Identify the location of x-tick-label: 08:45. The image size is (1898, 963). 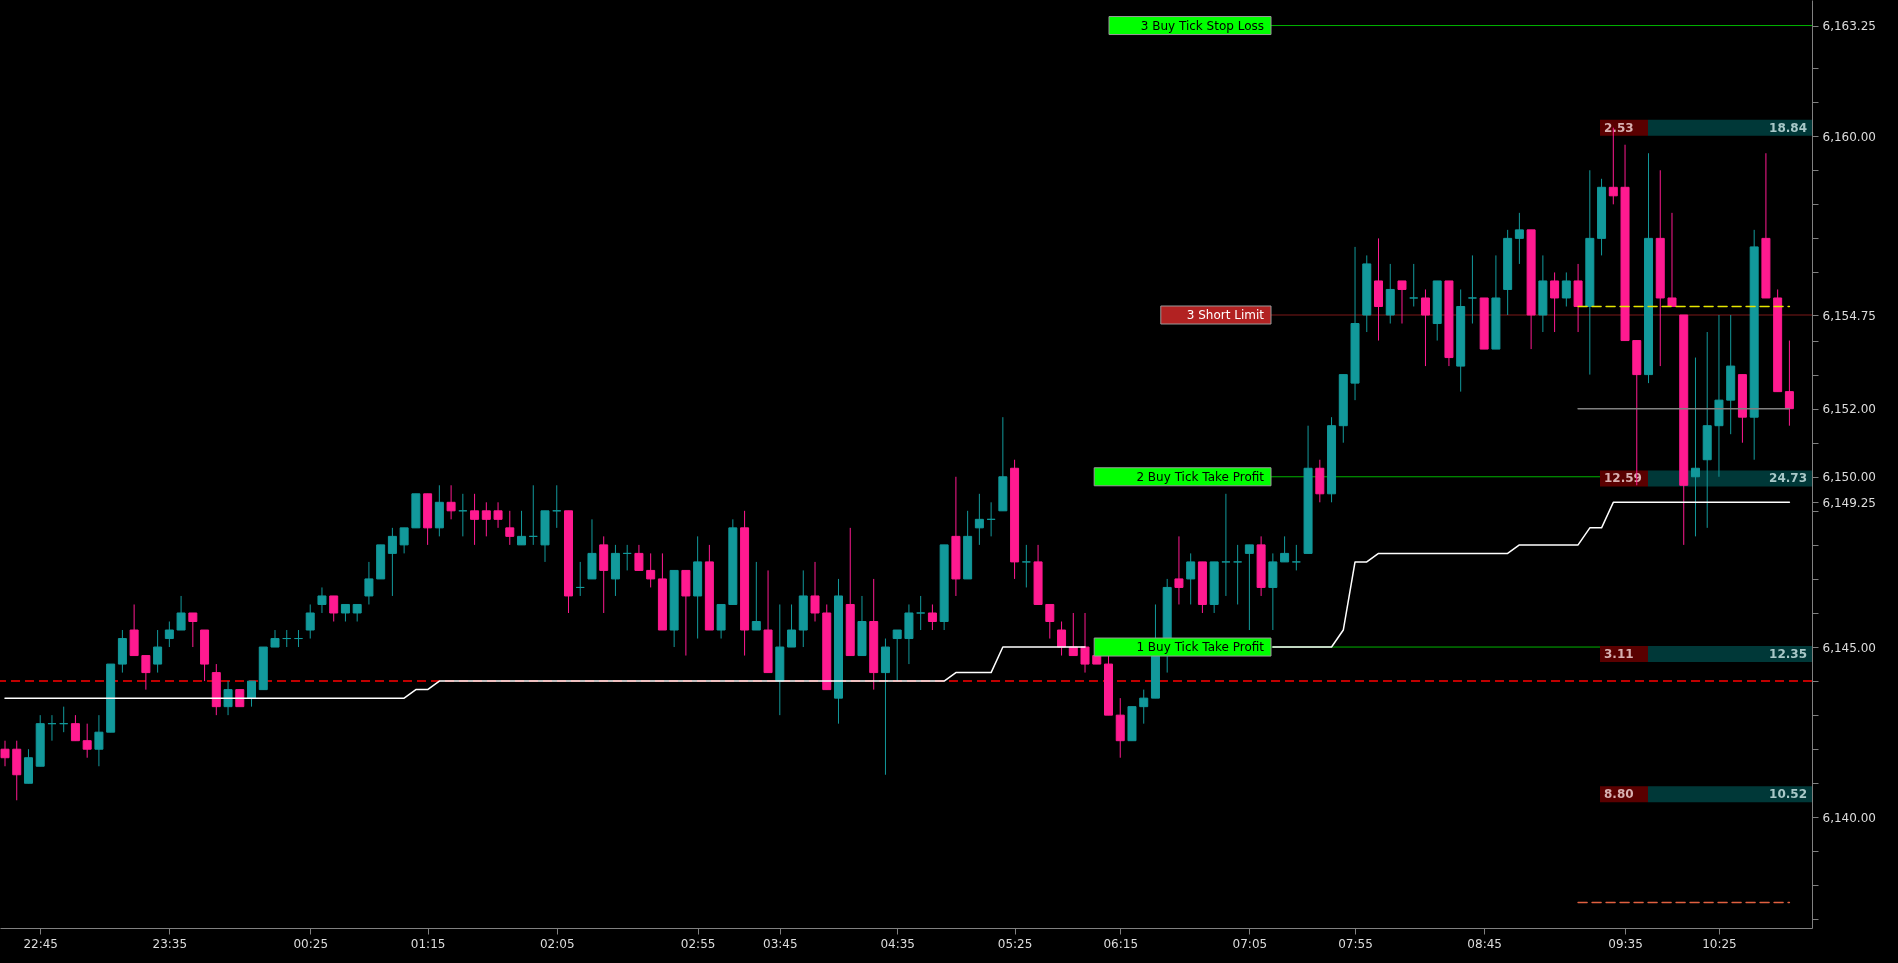
(1484, 943).